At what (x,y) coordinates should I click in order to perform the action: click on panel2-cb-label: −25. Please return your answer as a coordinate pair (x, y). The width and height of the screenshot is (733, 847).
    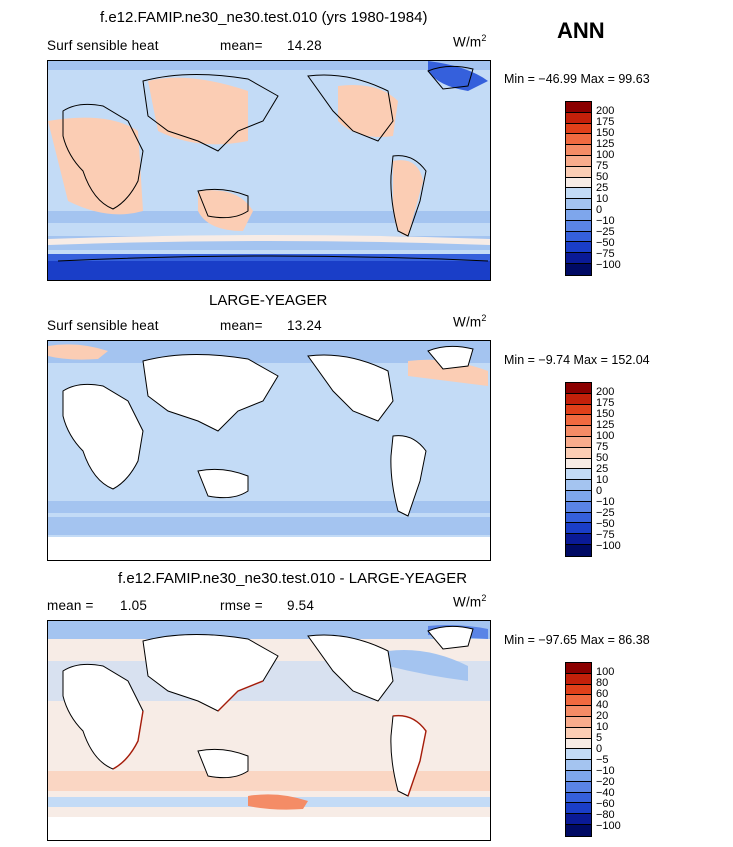
    Looking at the image, I should click on (605, 513).